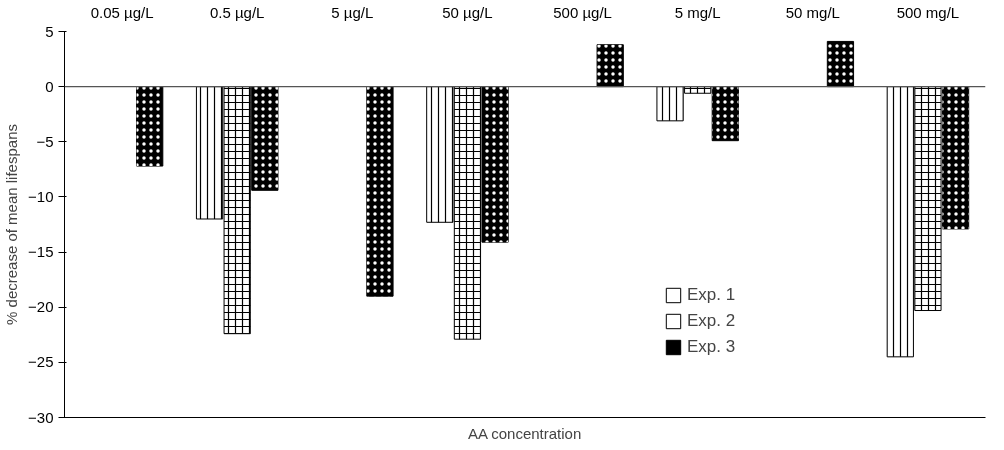 Image resolution: width=1004 pixels, height=450 pixels. I want to click on y-tick-label: −25, so click(41, 362).